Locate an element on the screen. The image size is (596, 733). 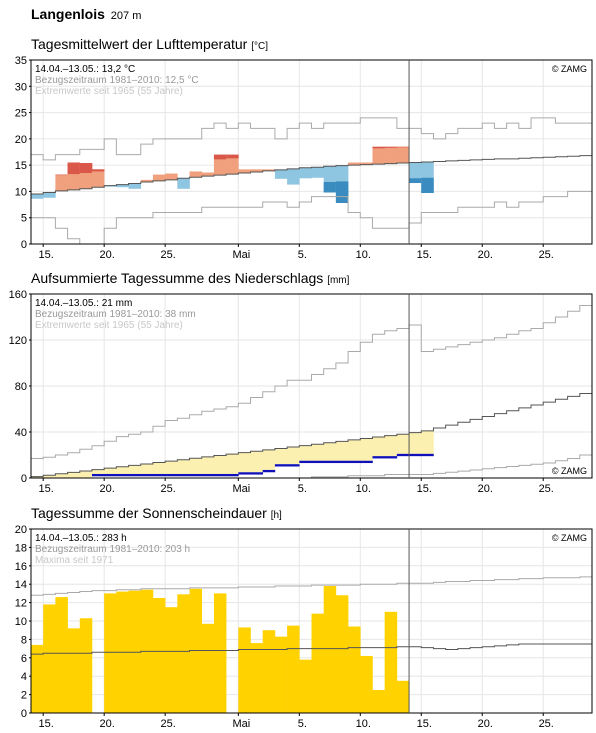
temp-y-tick-label: 0 is located at coordinates (24, 245).